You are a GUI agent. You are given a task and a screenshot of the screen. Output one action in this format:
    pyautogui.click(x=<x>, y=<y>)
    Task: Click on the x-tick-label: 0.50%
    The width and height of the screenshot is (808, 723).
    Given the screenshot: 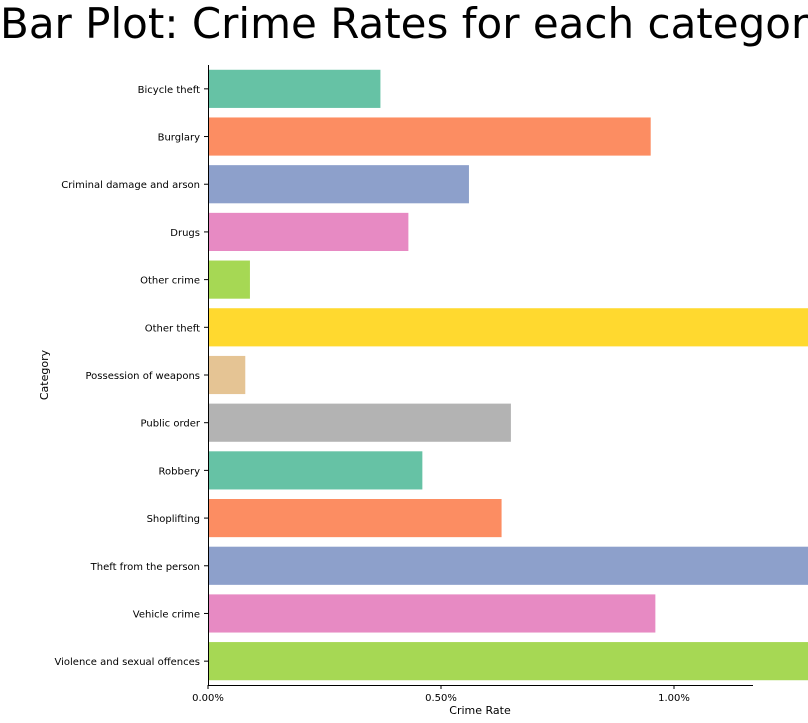 What is the action you would take?
    pyautogui.click(x=441, y=698)
    